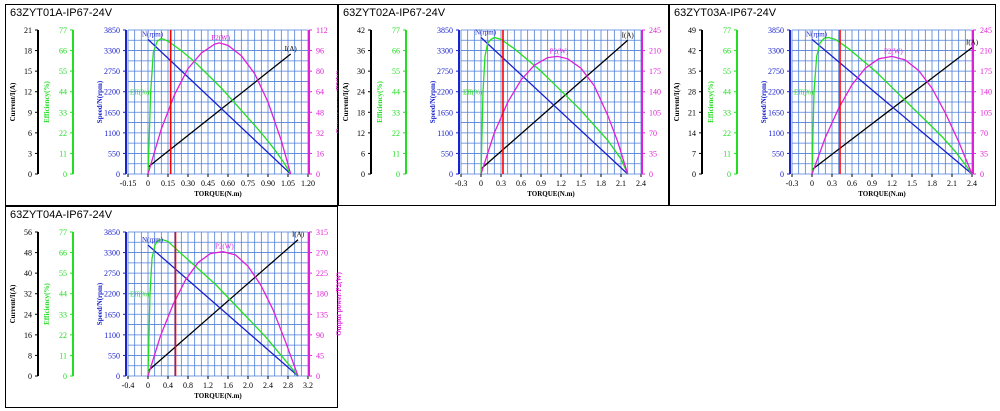 The image size is (1000, 411). Describe the element at coordinates (521, 183) in the screenshot. I see `x-tick-label: 0.6` at that location.